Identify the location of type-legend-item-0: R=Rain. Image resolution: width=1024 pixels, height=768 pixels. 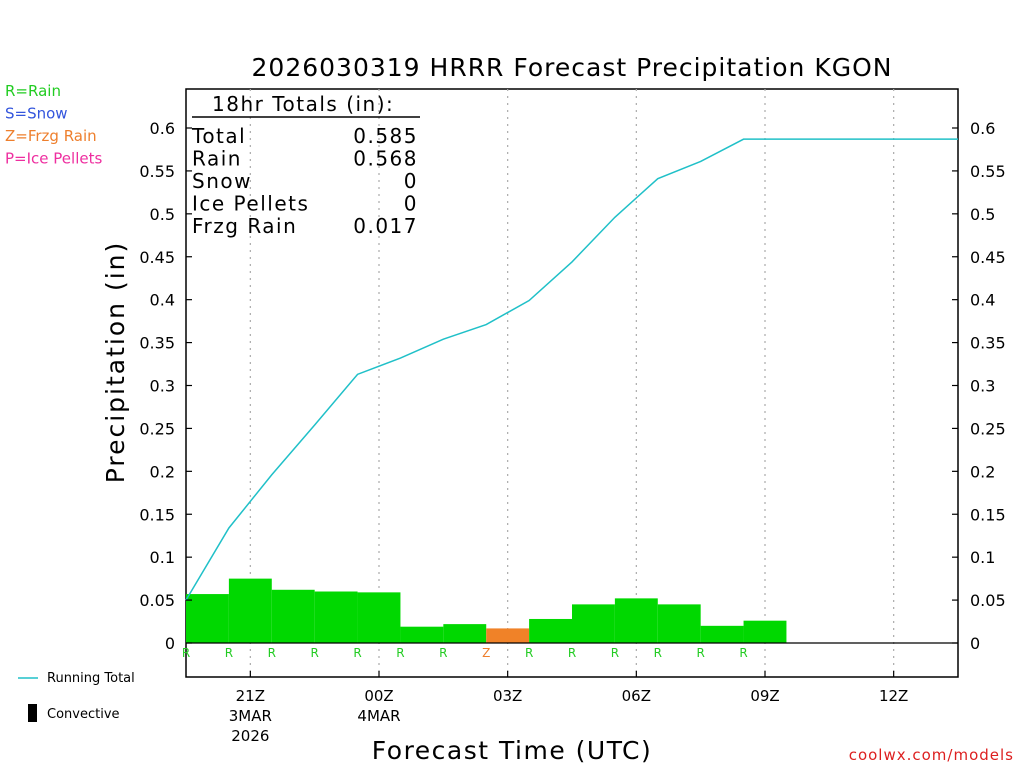
(33, 91).